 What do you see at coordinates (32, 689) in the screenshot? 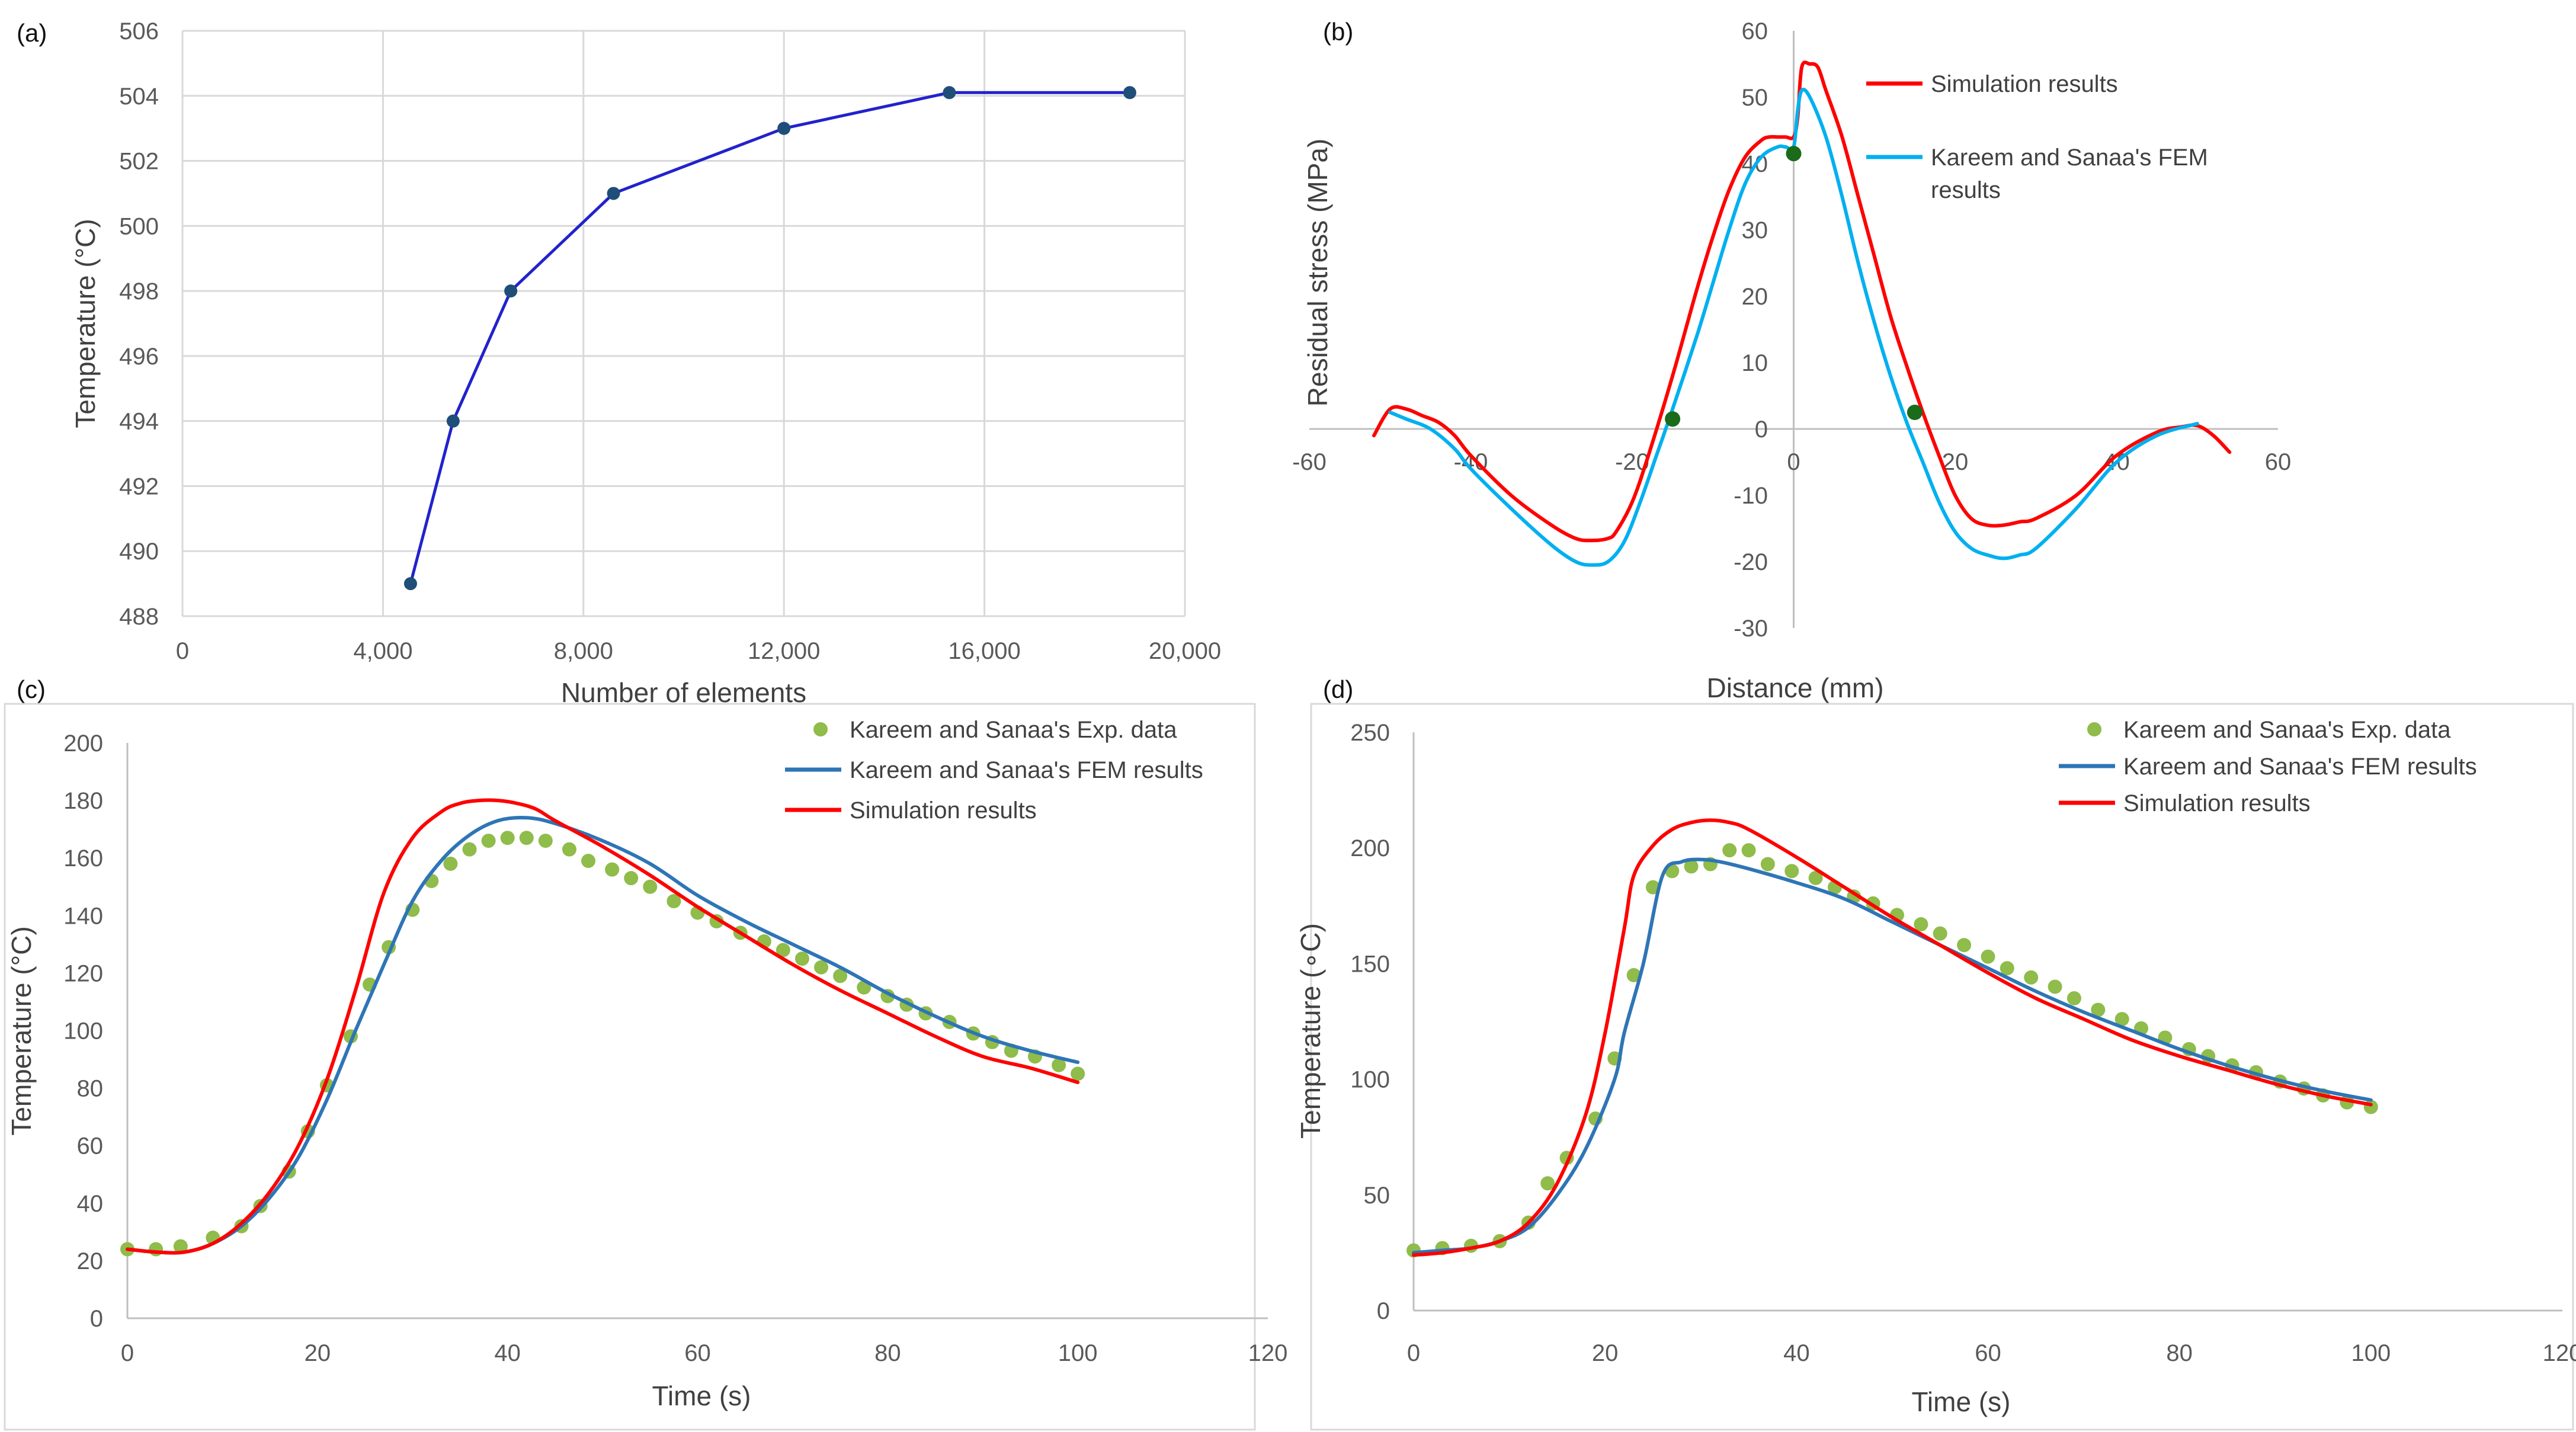
I see `panel-label: (c)` at bounding box center [32, 689].